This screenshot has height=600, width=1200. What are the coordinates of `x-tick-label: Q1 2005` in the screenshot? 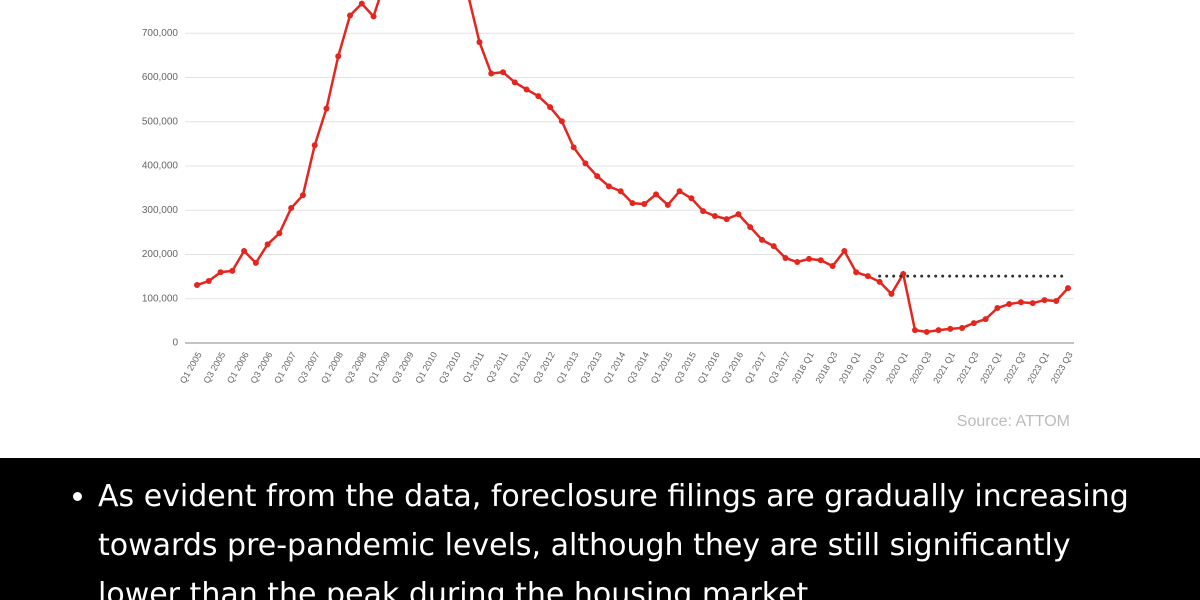 It's located at (191, 367).